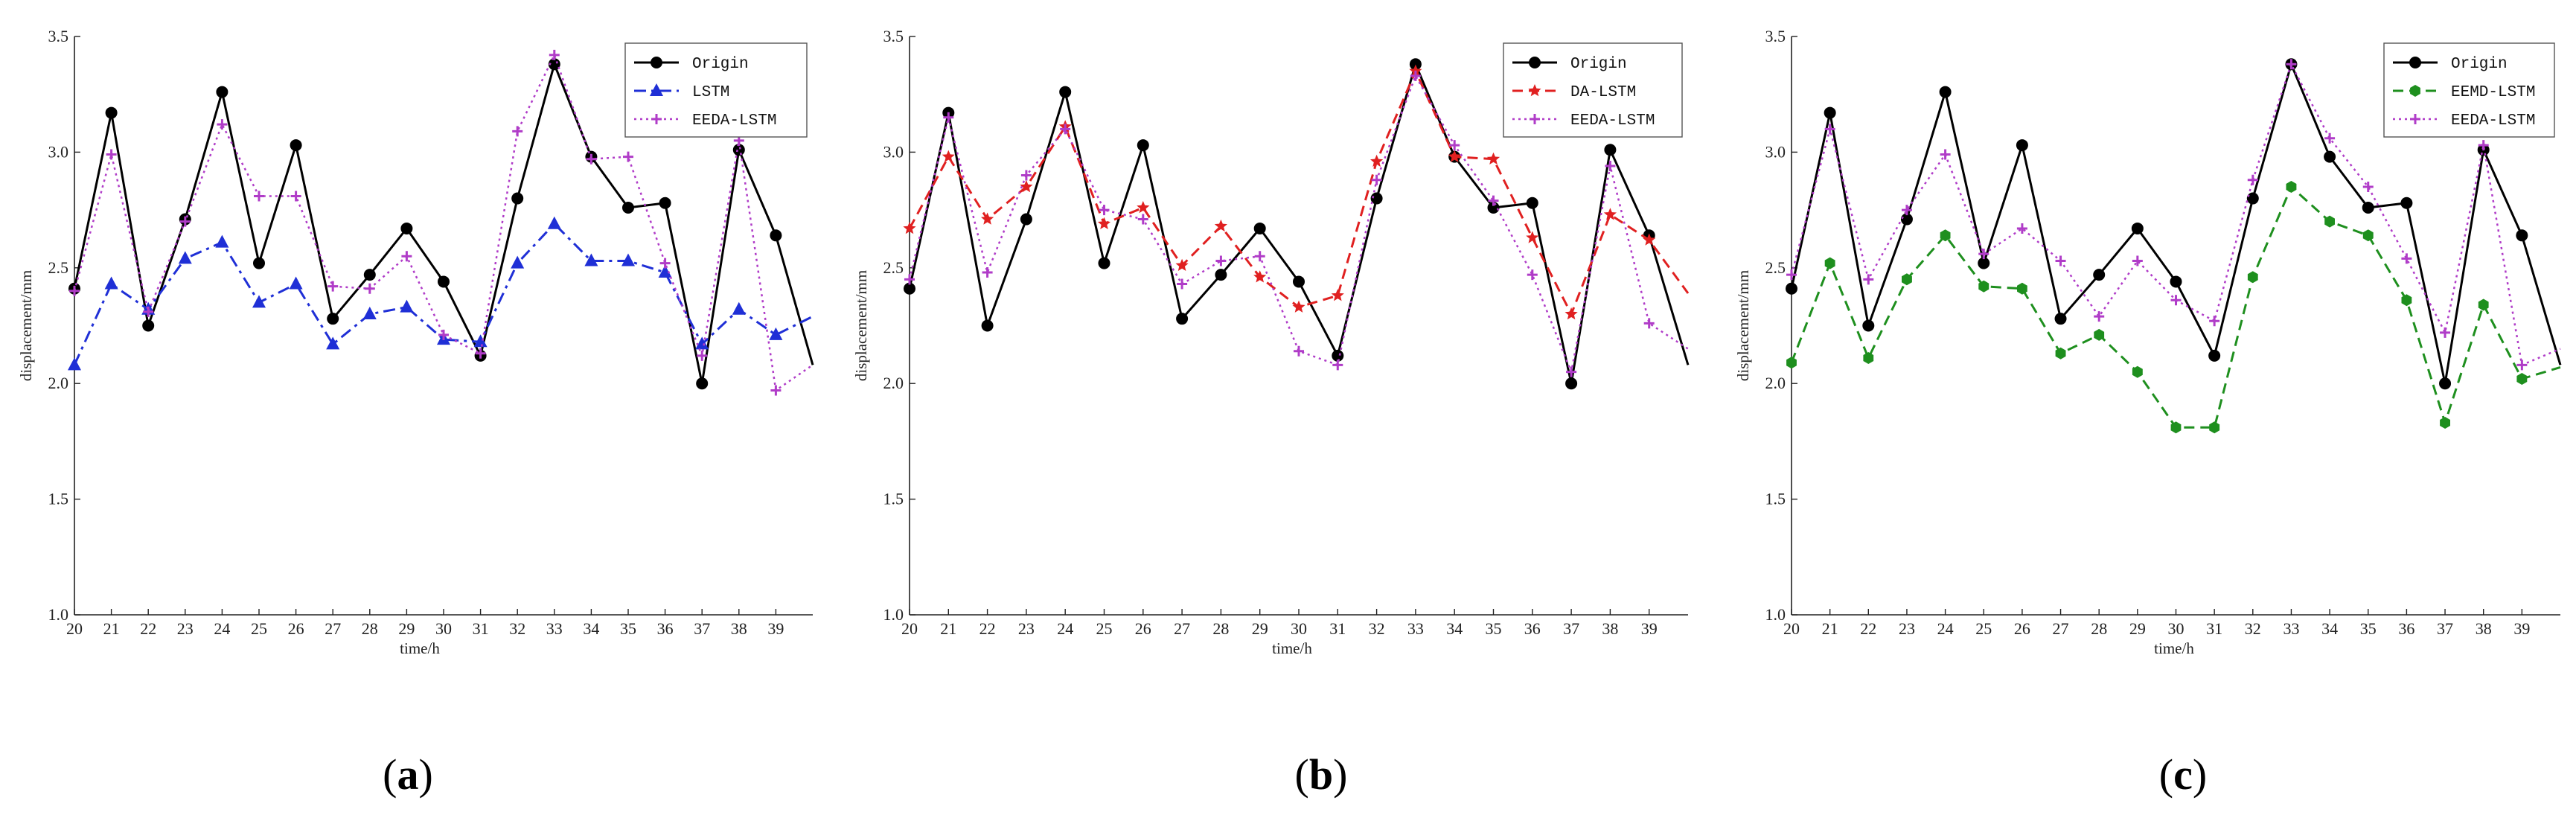 The image size is (2576, 821). I want to click on x-axis-label: time/h, so click(2174, 648).